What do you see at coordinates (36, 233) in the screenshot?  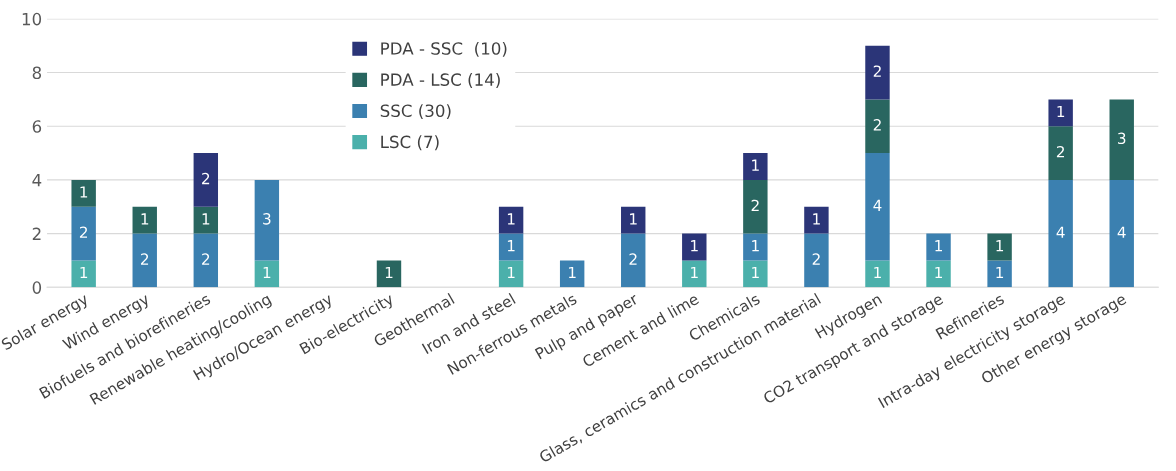 I see `y-tick-label: 2` at bounding box center [36, 233].